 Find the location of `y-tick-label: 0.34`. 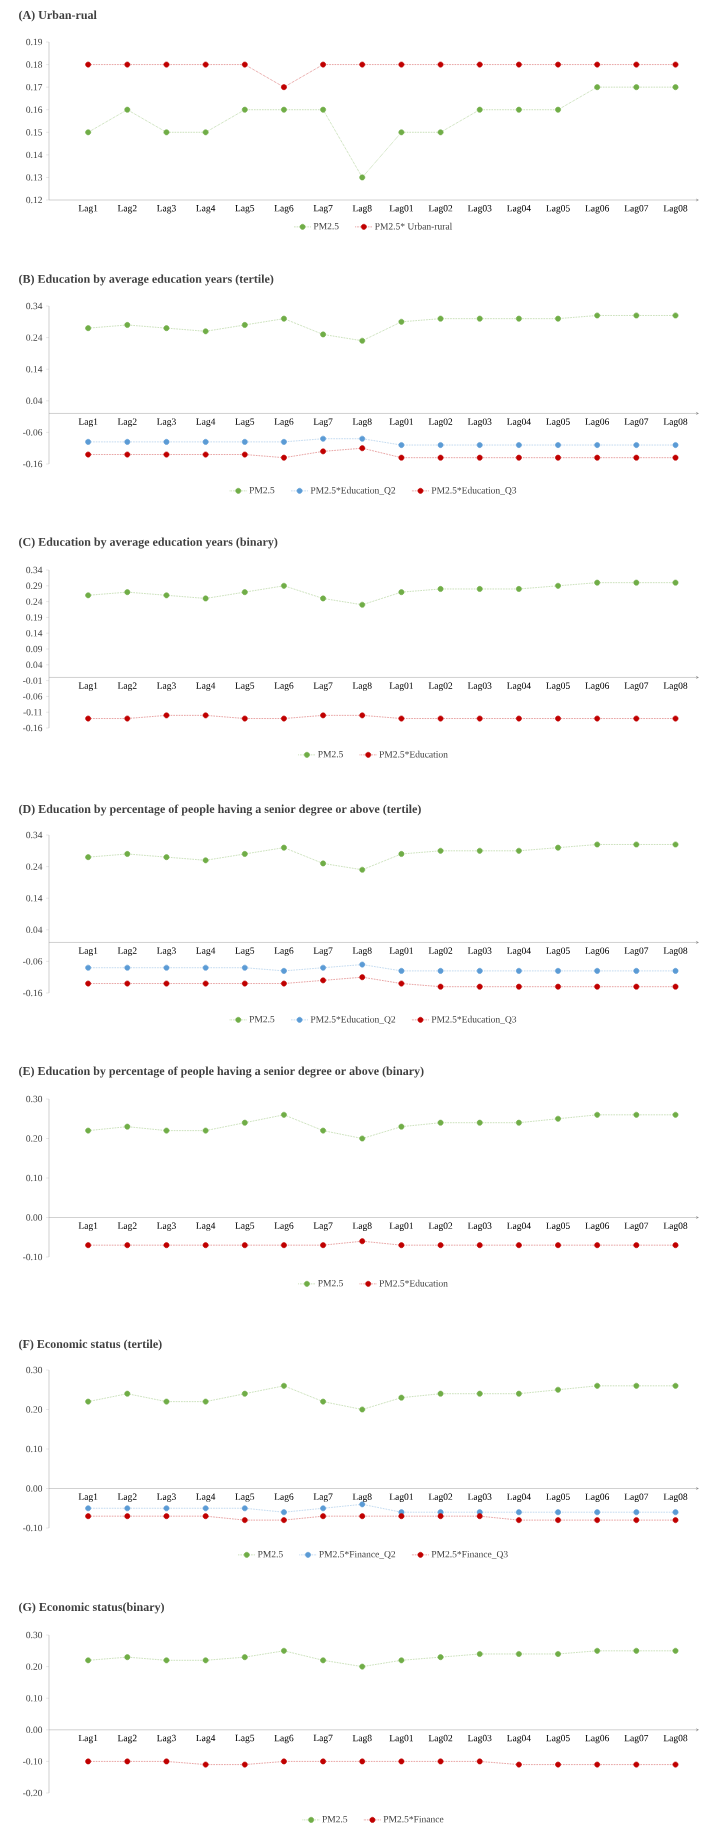

y-tick-label: 0.34 is located at coordinates (34, 570).